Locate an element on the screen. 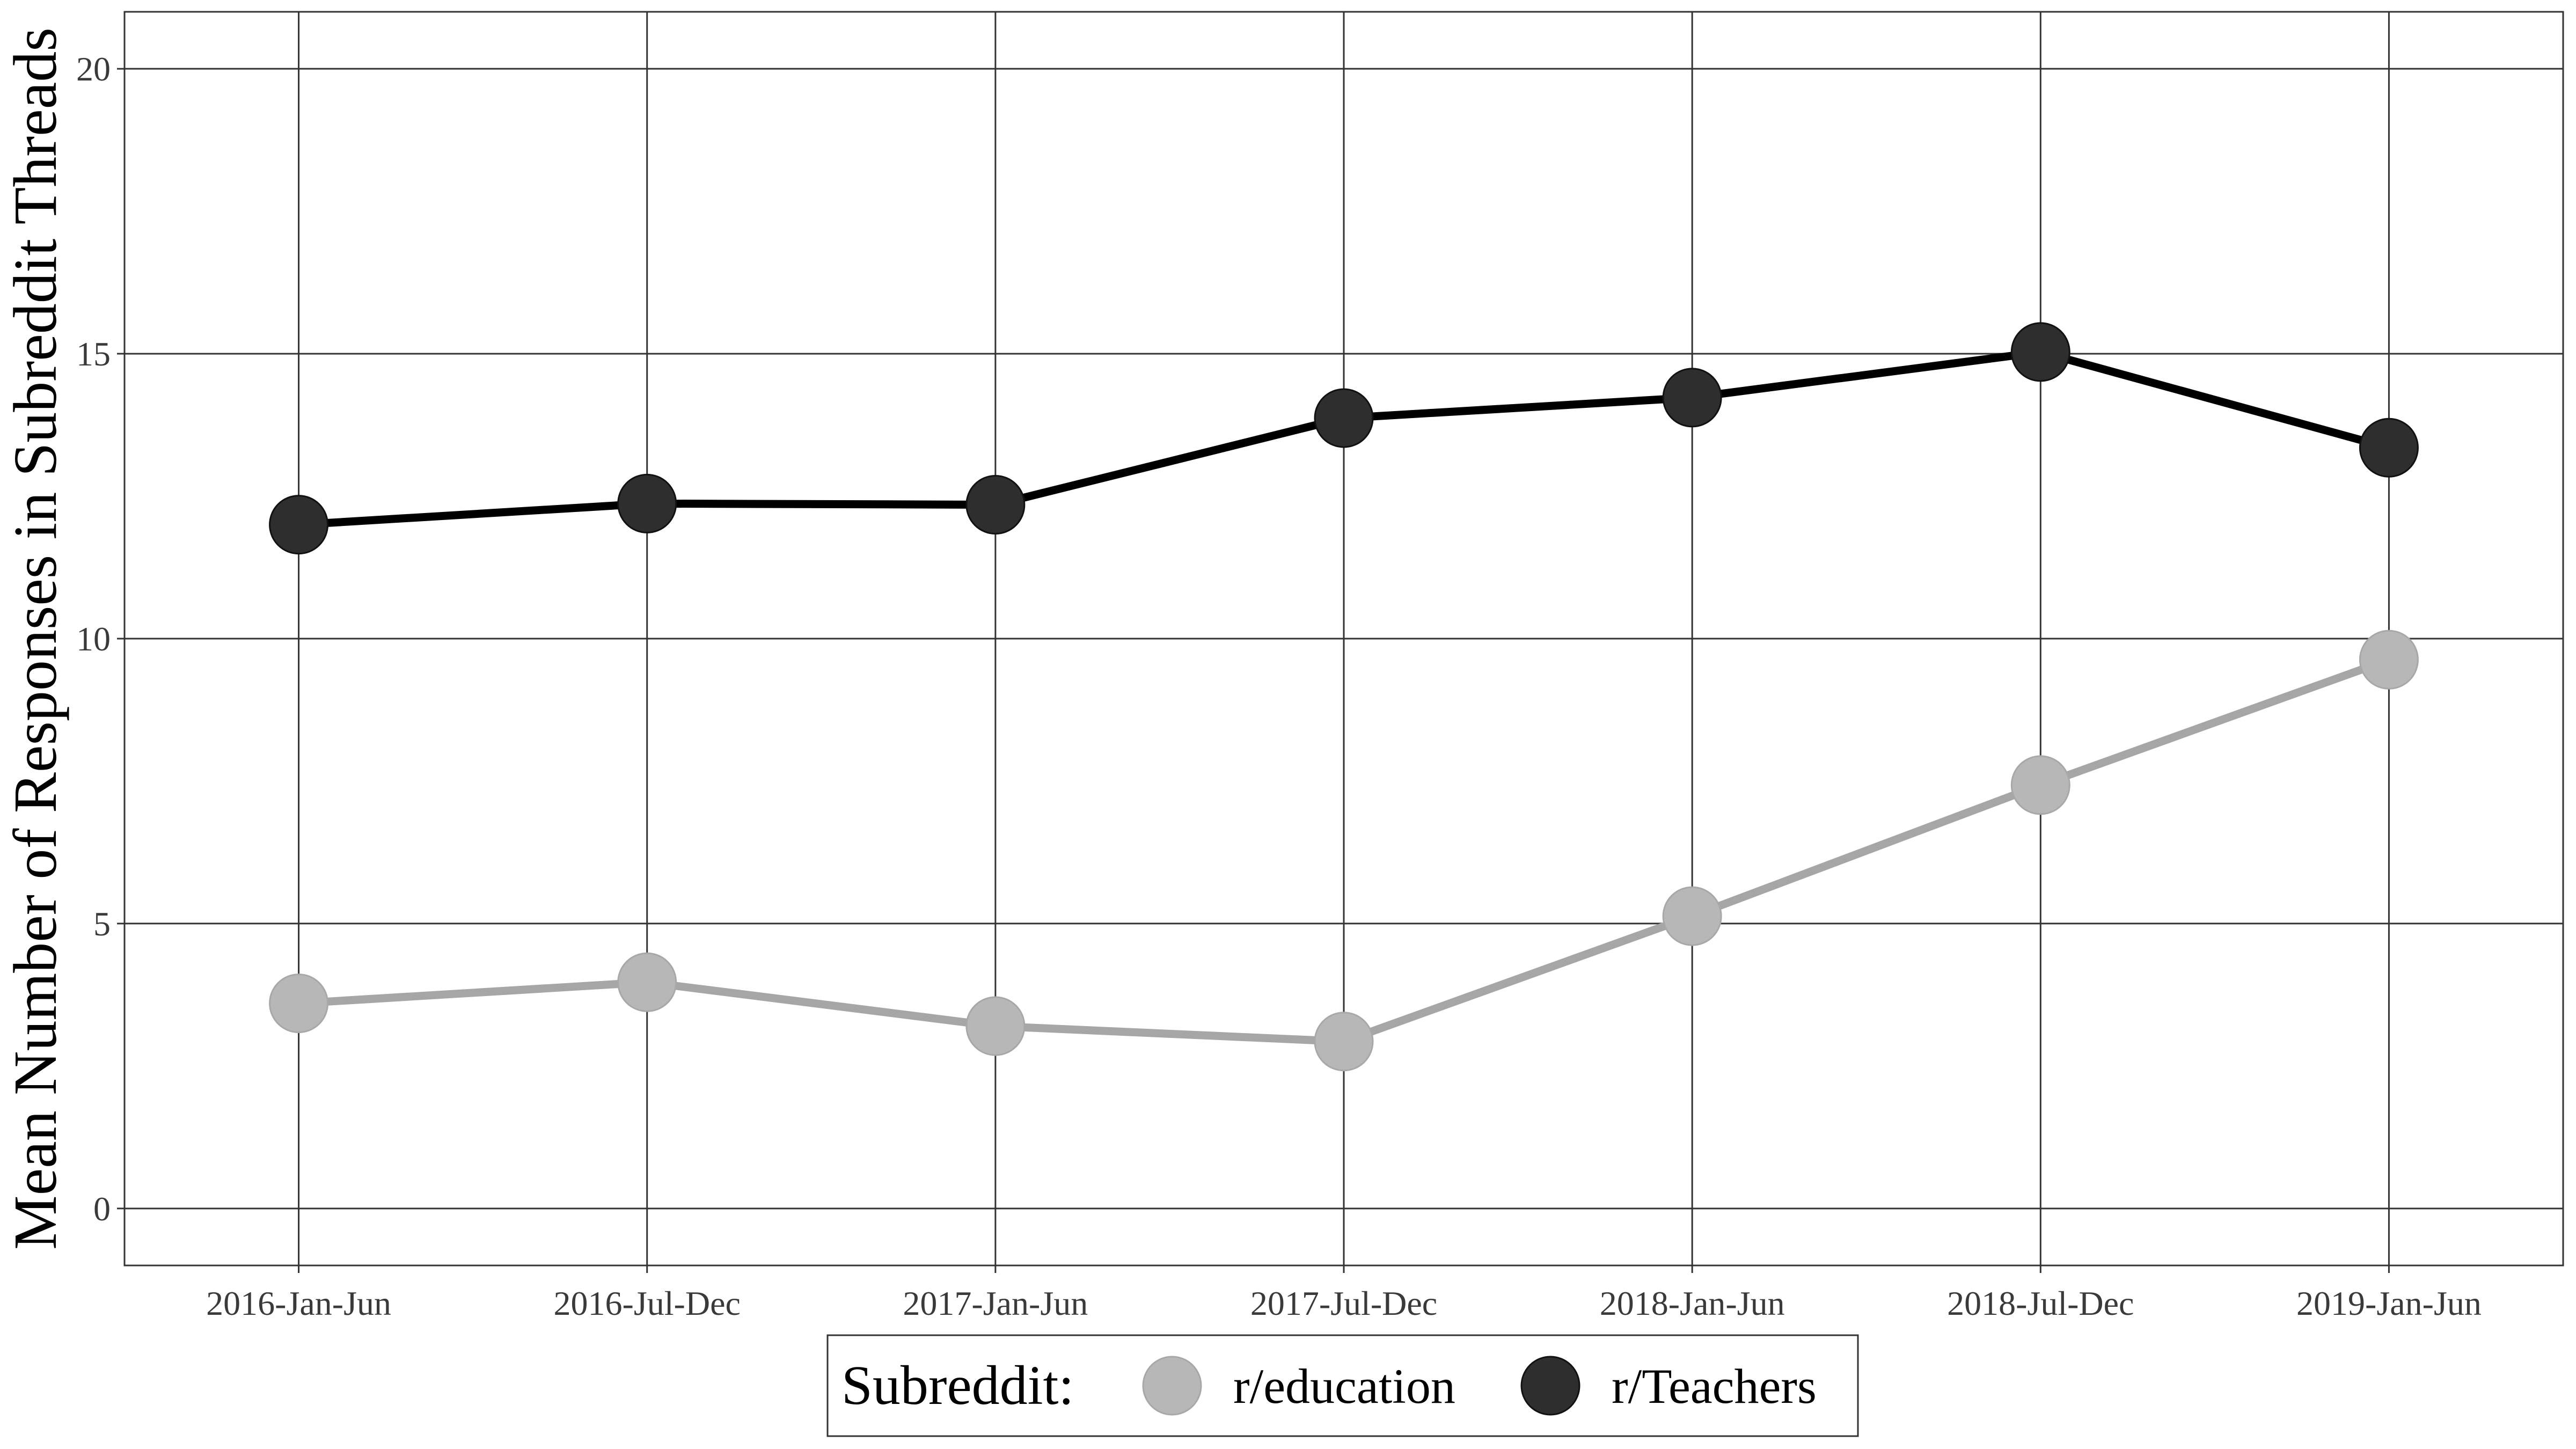 The image size is (2576, 1449). x-tick-label: 2019-Jan-Jun is located at coordinates (2389, 1303).